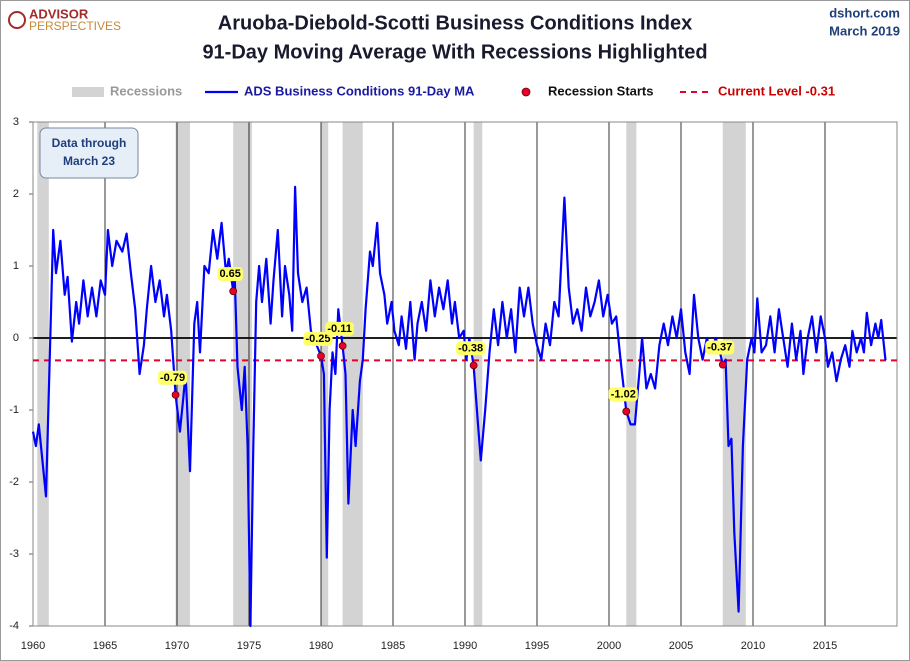 This screenshot has width=910, height=661. I want to click on data-label: -0.25, so click(317, 339).